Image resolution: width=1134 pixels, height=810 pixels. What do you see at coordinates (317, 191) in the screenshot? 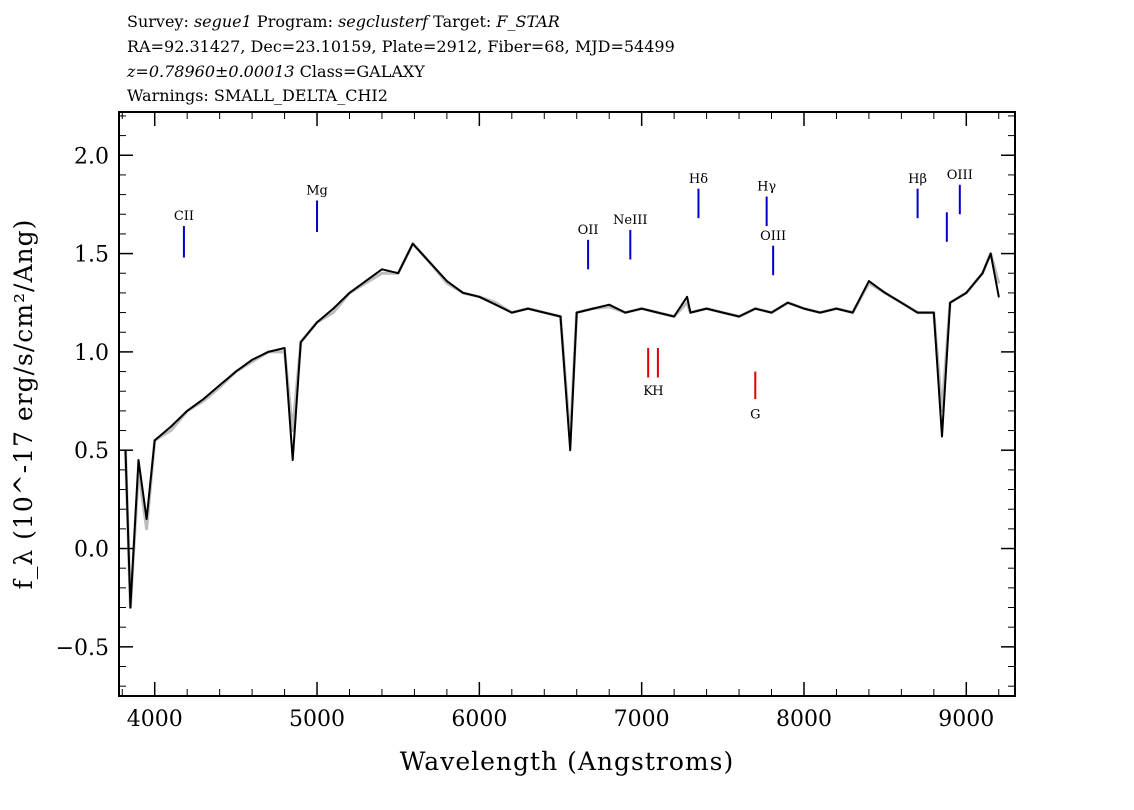
I see `emission-line-label: Mg` at bounding box center [317, 191].